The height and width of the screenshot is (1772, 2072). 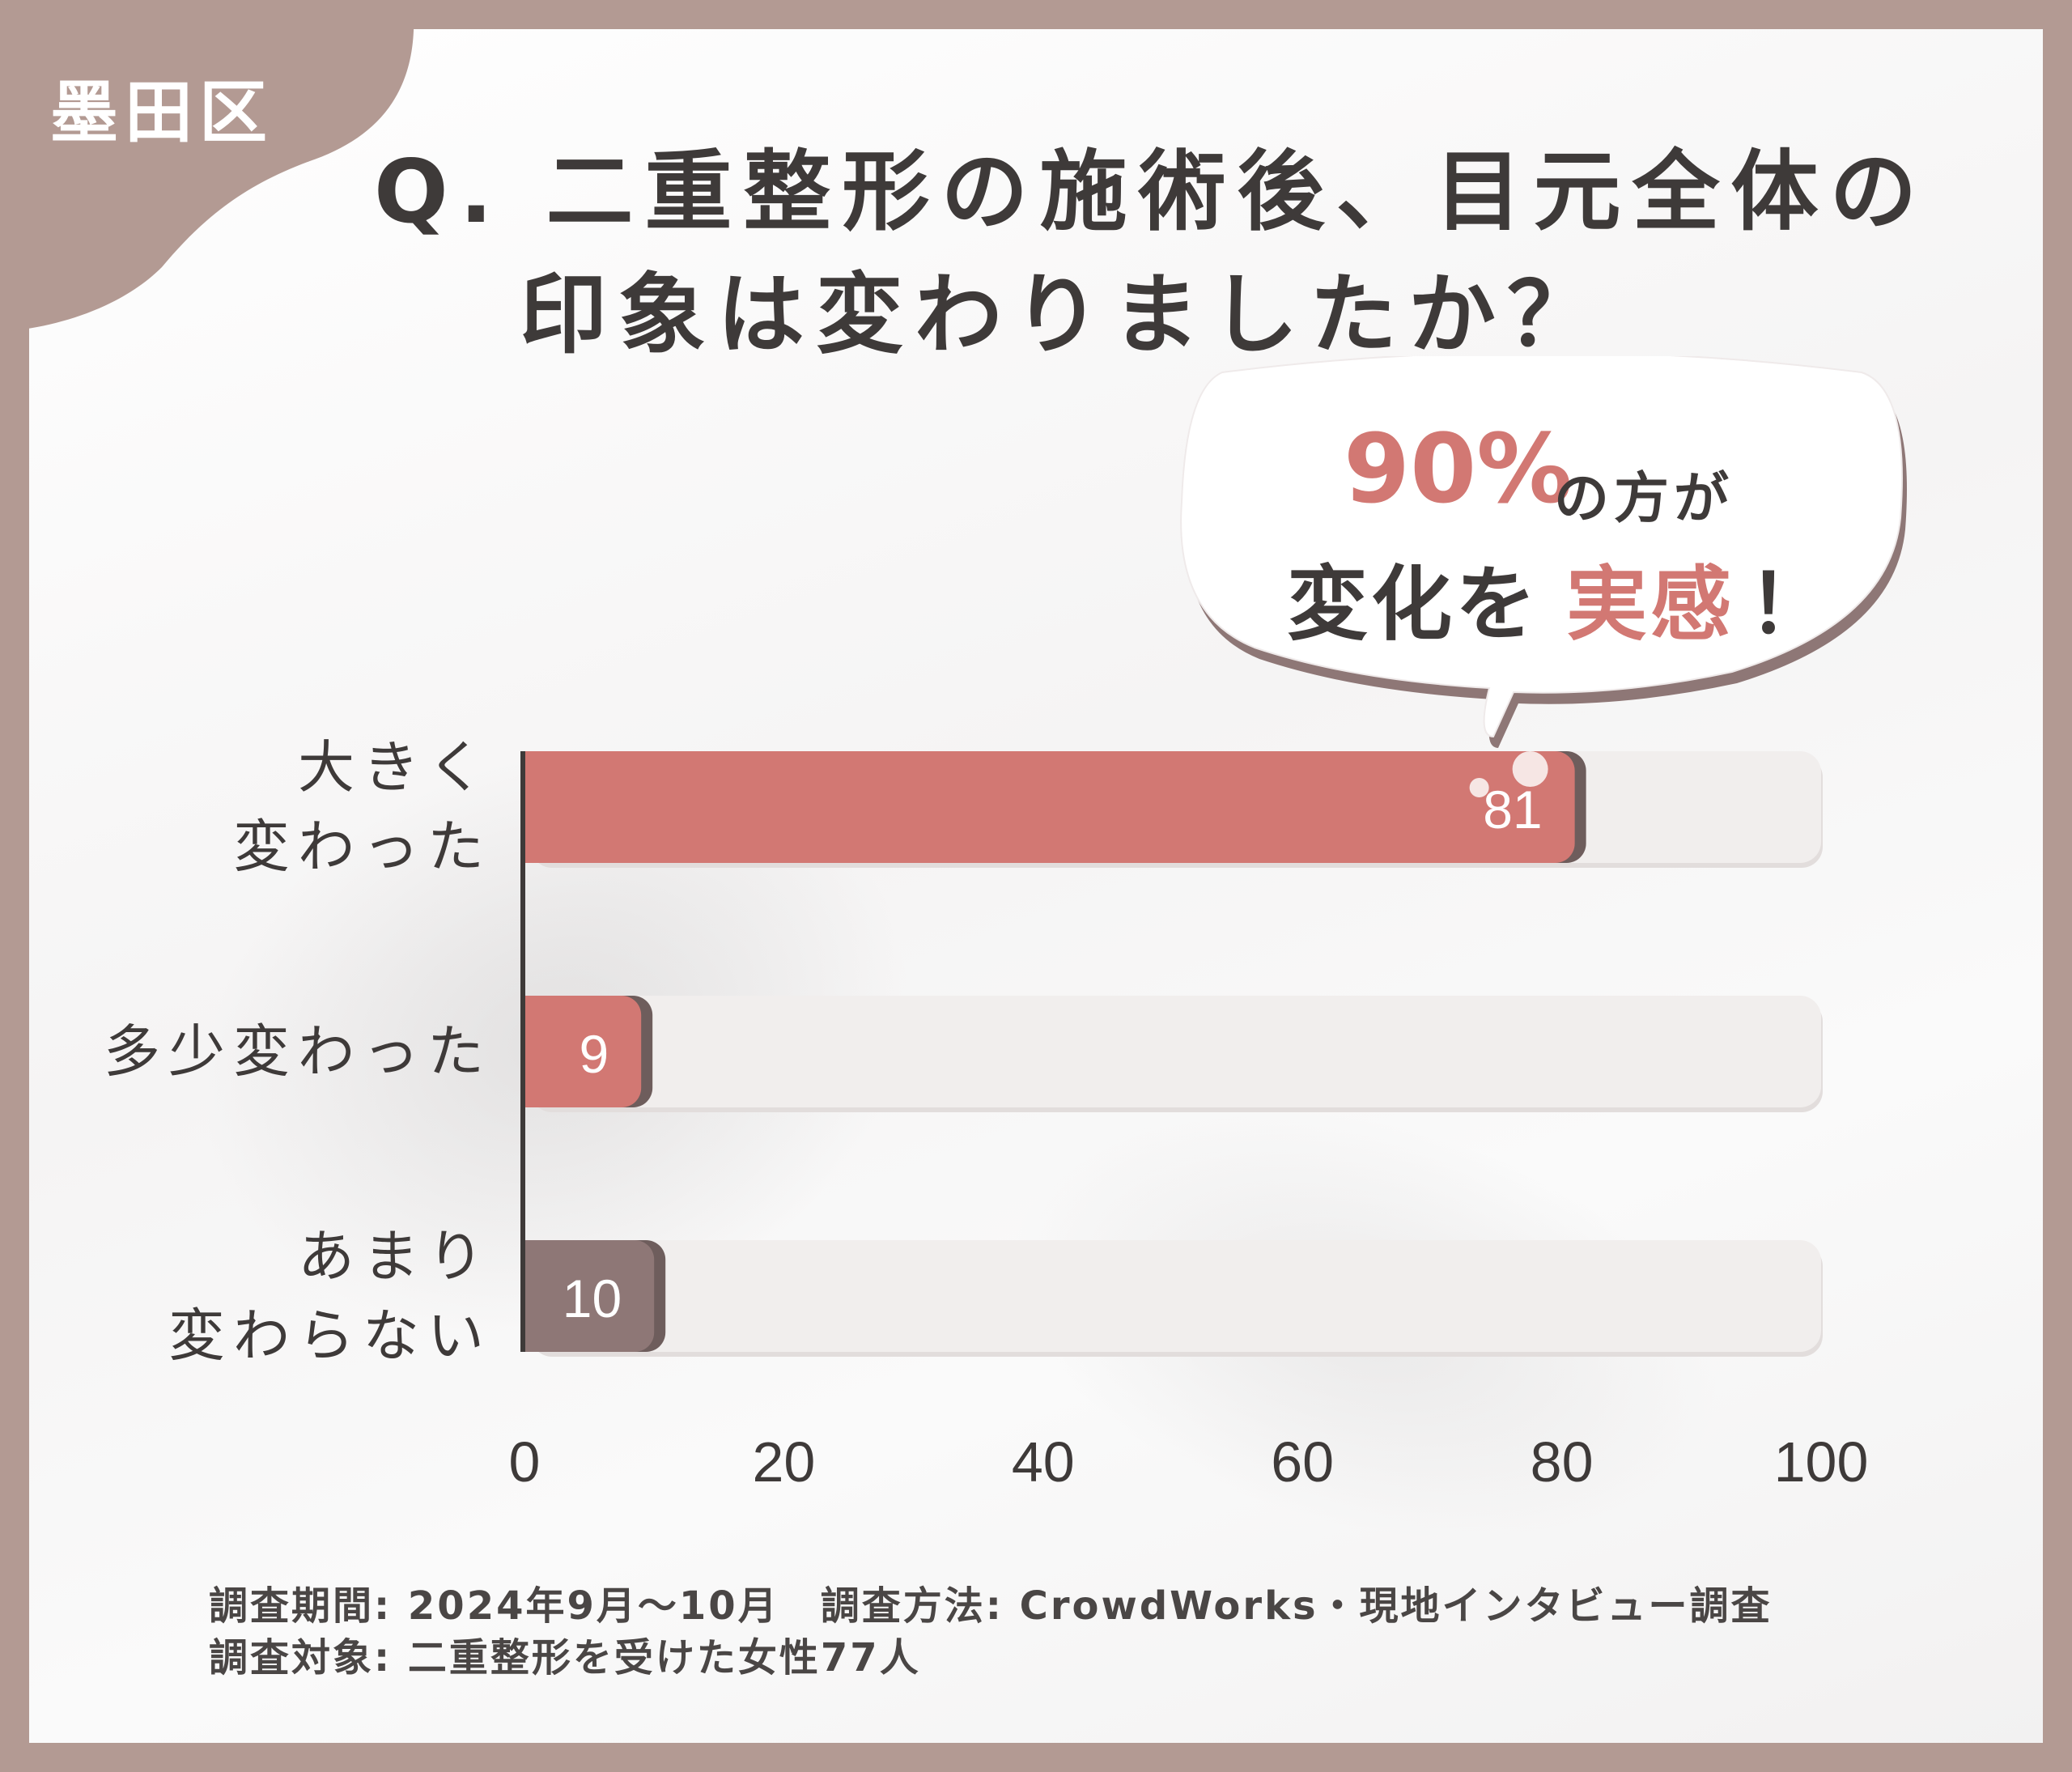 What do you see at coordinates (525, 1462) in the screenshot?
I see `x-tick-label-0: 0` at bounding box center [525, 1462].